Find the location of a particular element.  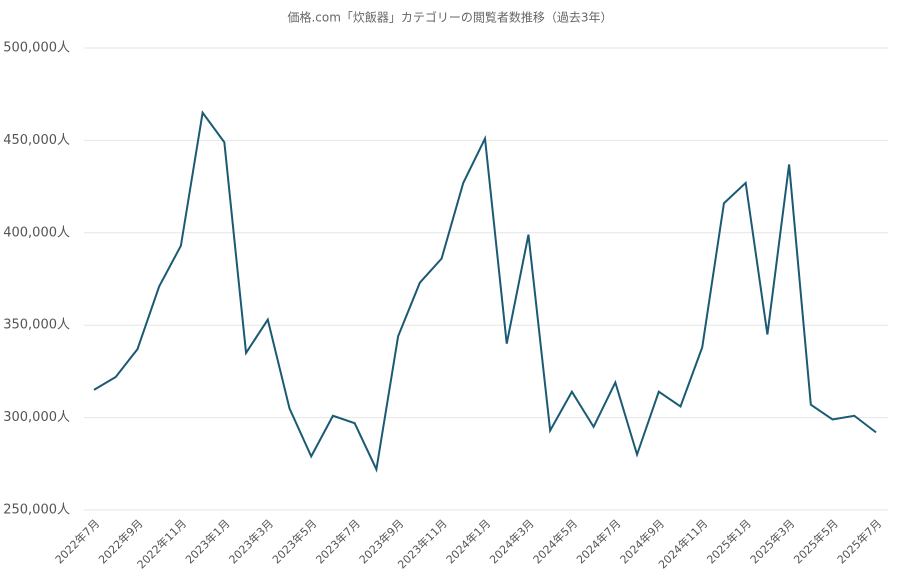

y-tick-label: 450,000人 is located at coordinates (36, 140).